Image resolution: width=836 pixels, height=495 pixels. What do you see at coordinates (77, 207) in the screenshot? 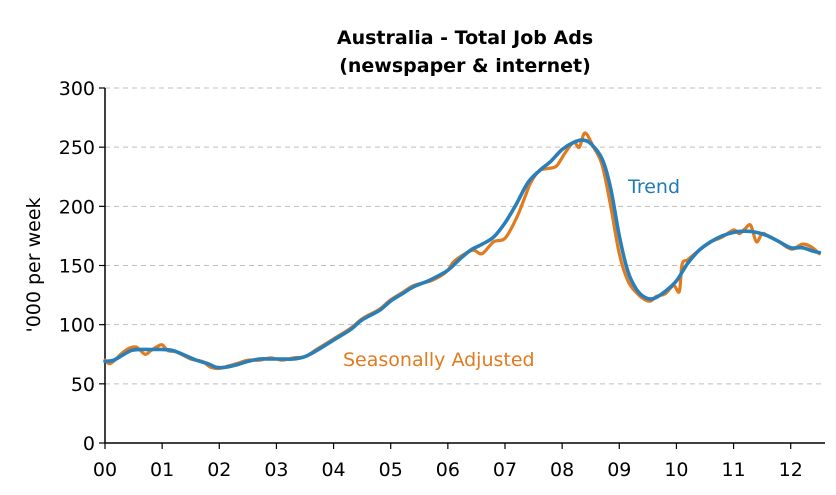
I see `y-tick-label: 200` at bounding box center [77, 207].